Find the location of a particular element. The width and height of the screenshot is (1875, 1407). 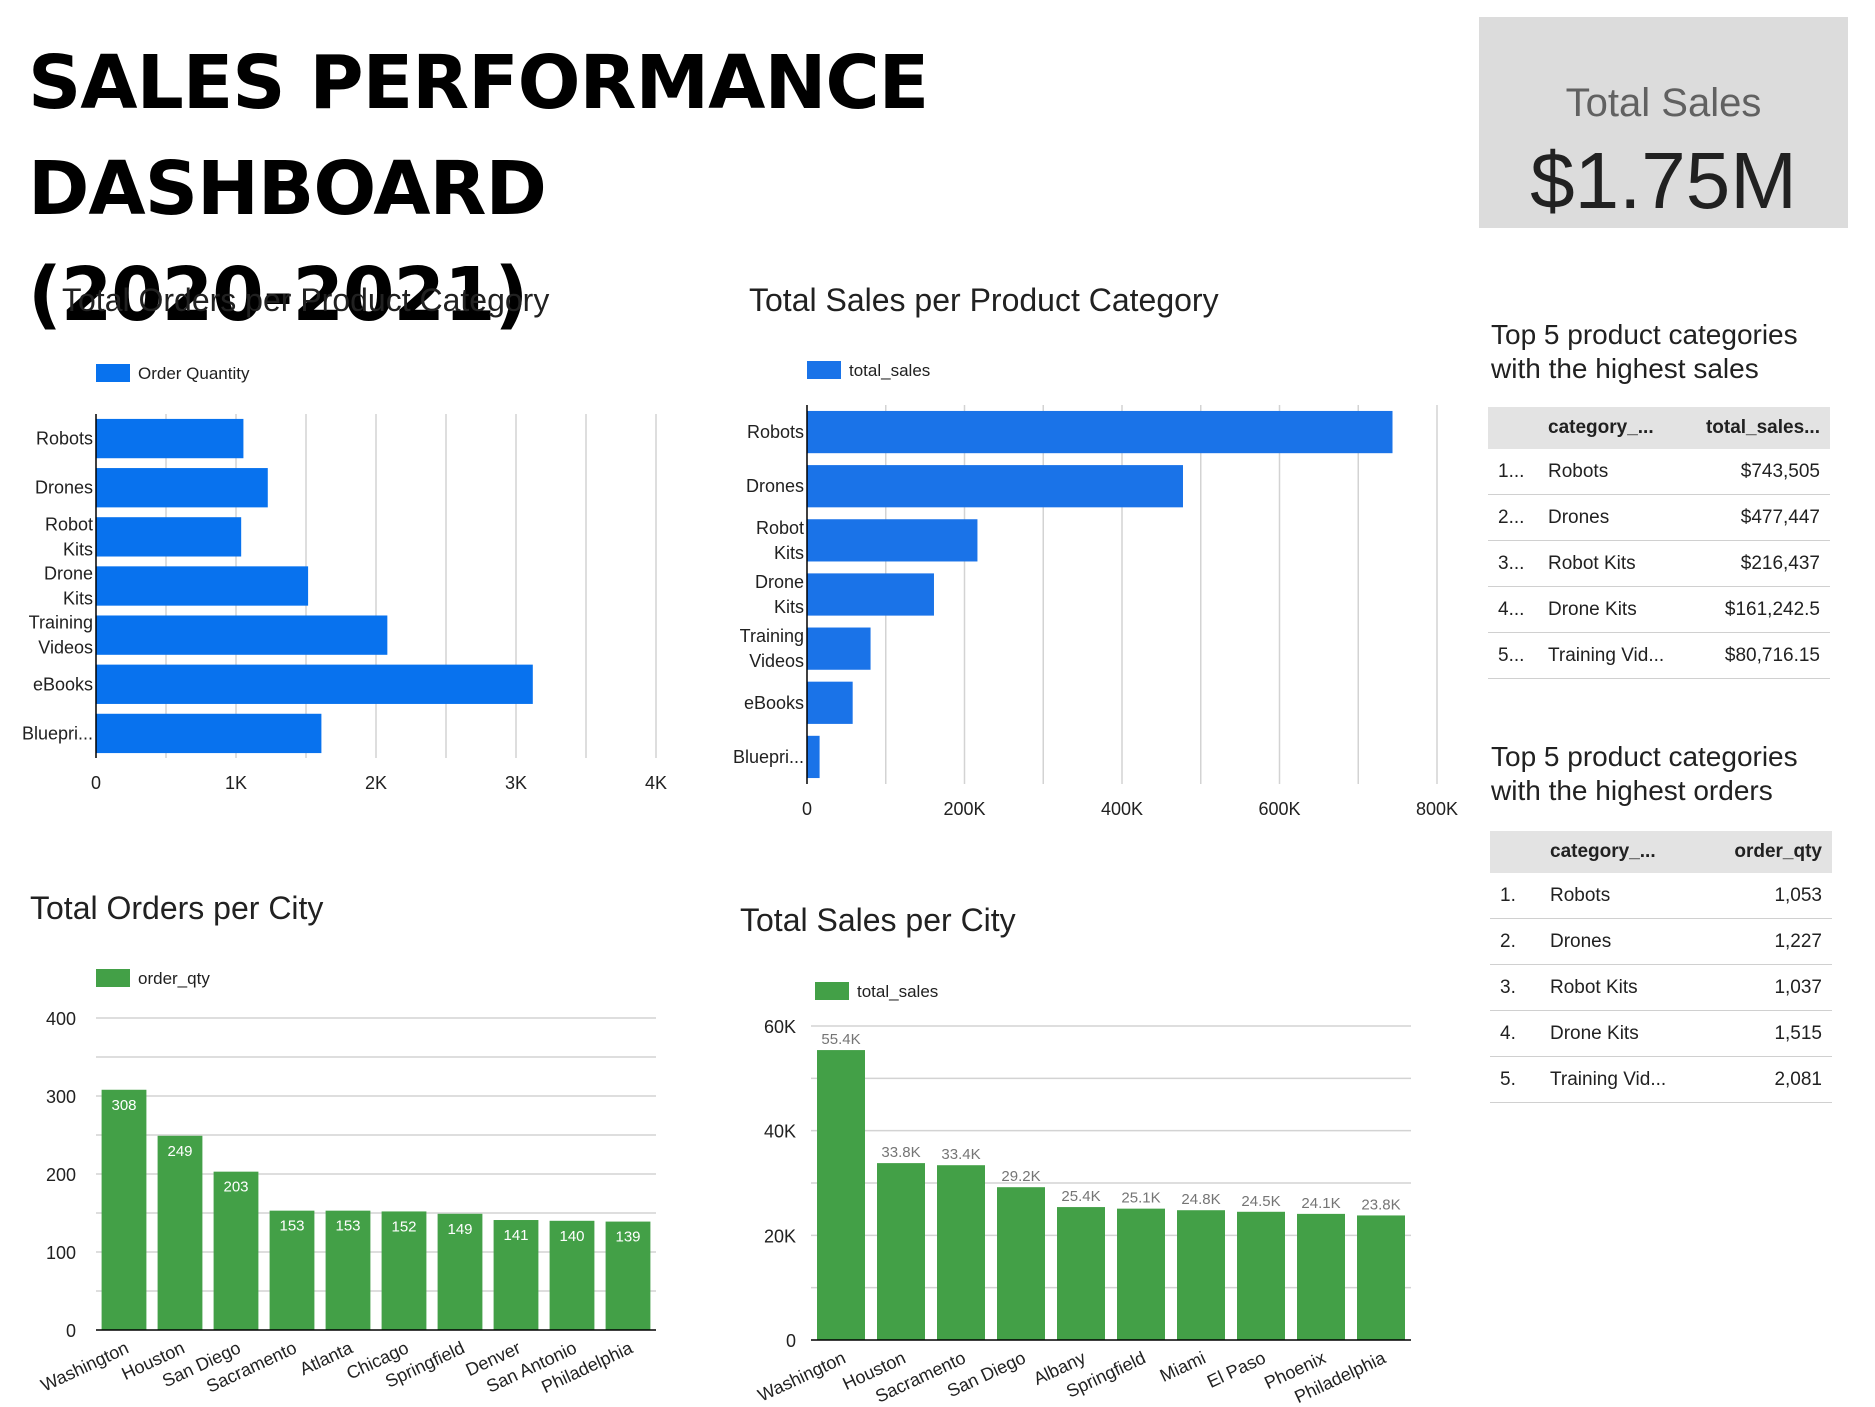

sales-per-category-title: Total Sales per Product Category is located at coordinates (984, 300).